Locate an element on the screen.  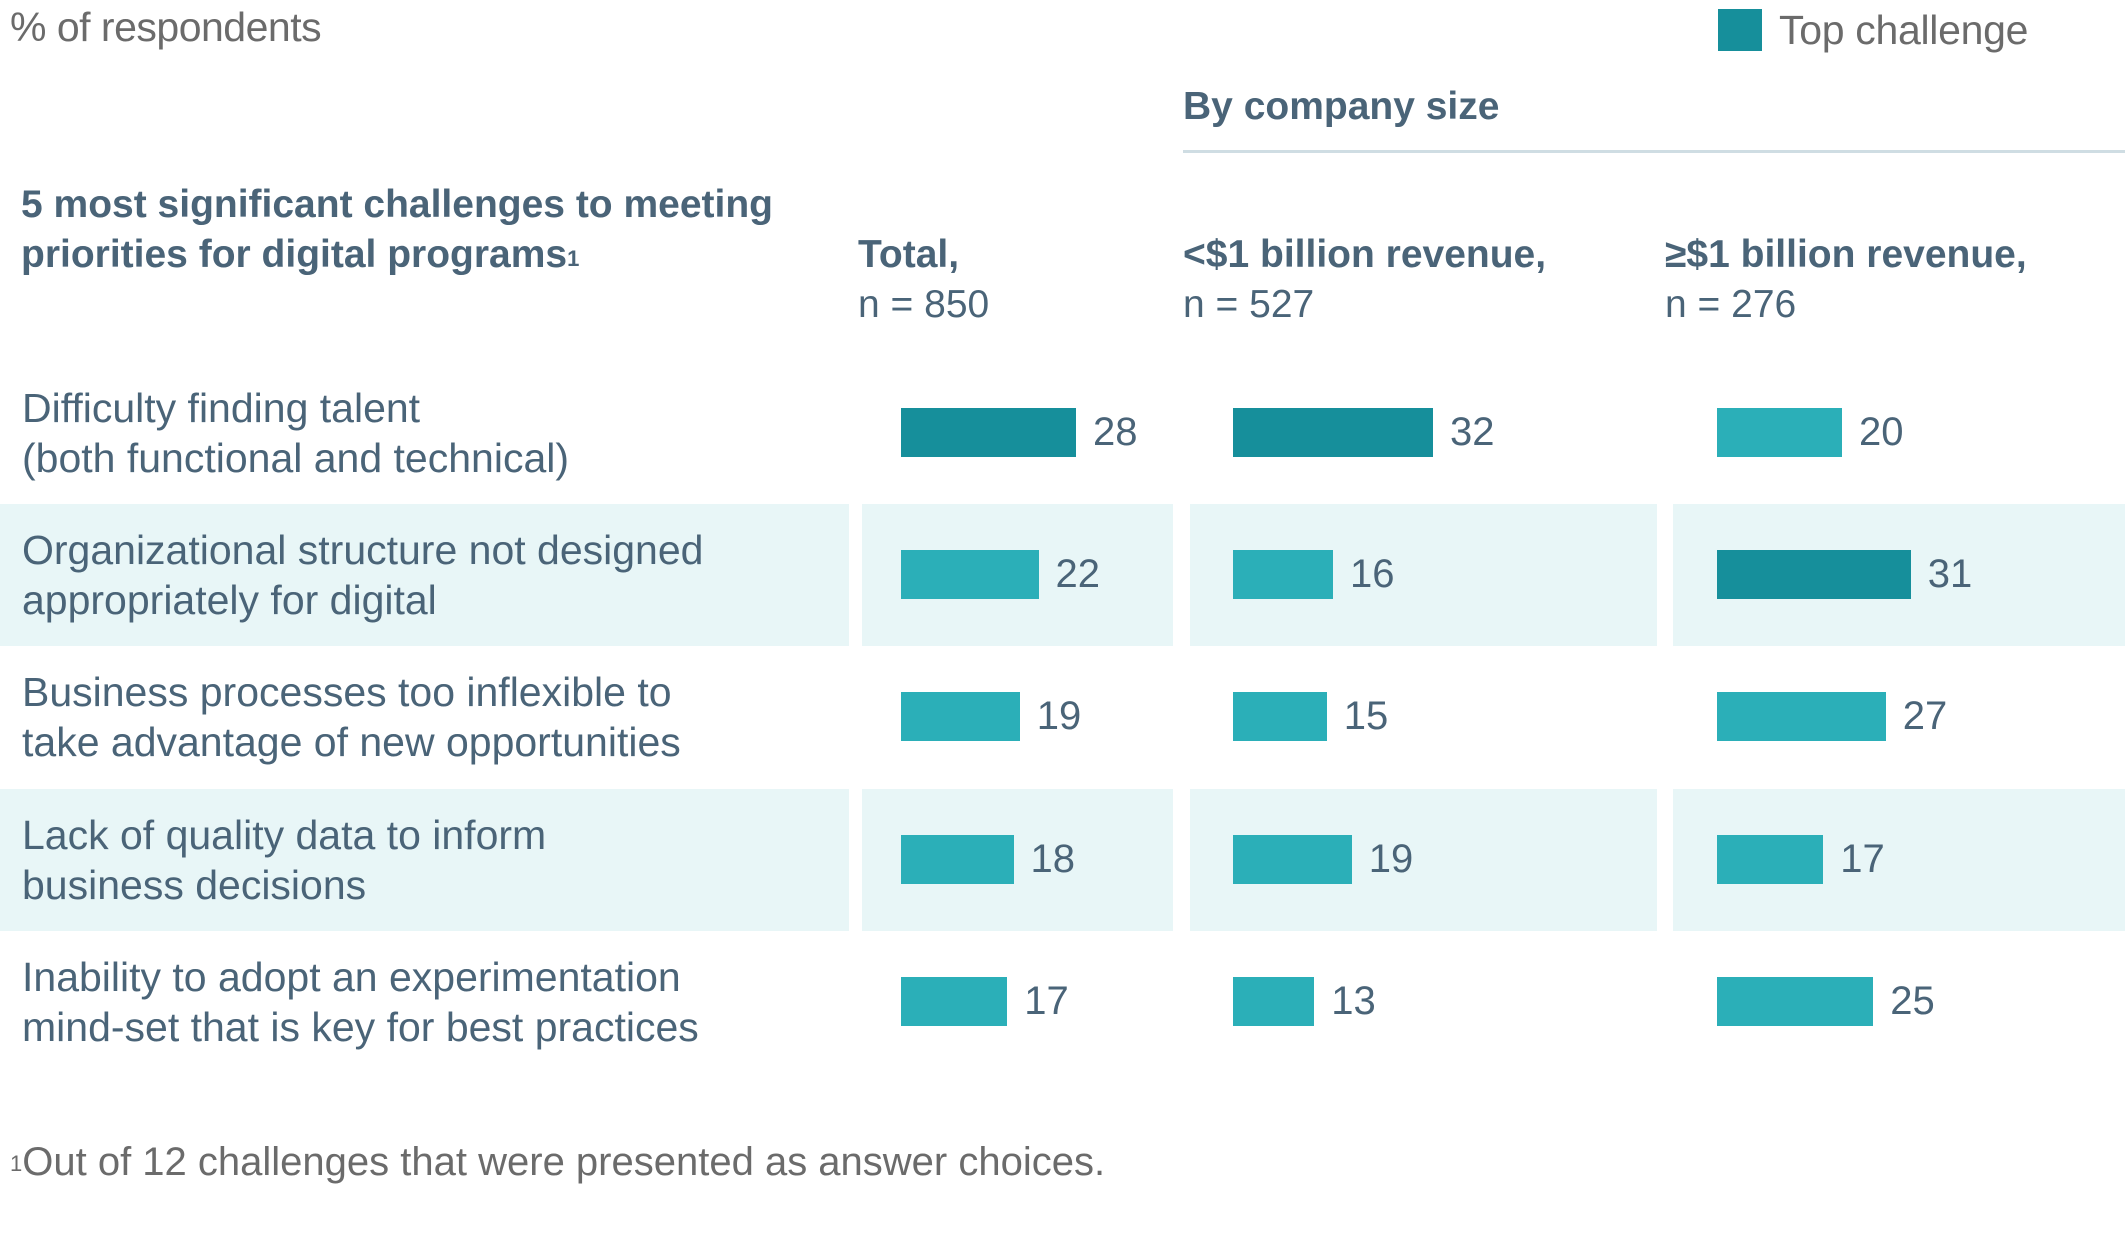
footnote-sup: 1 is located at coordinates (16, 1163).